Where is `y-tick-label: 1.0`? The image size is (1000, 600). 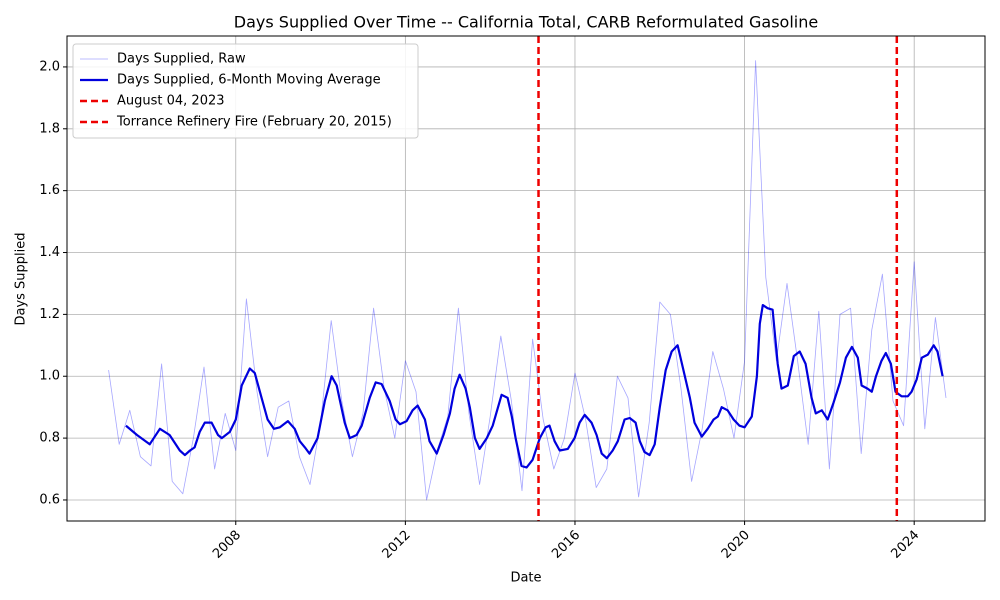
y-tick-label: 1.0 is located at coordinates (49, 376).